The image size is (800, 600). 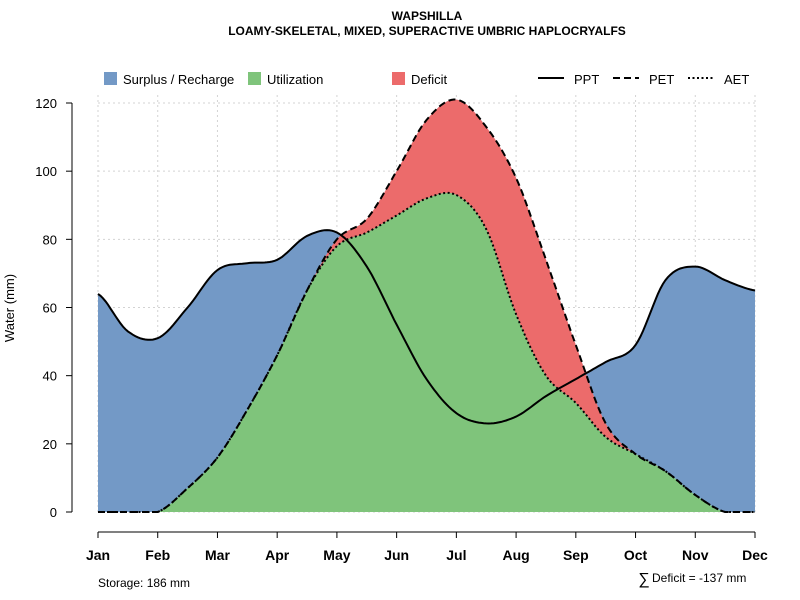 What do you see at coordinates (427, 16) in the screenshot?
I see `chart-title: WAPSHILLA` at bounding box center [427, 16].